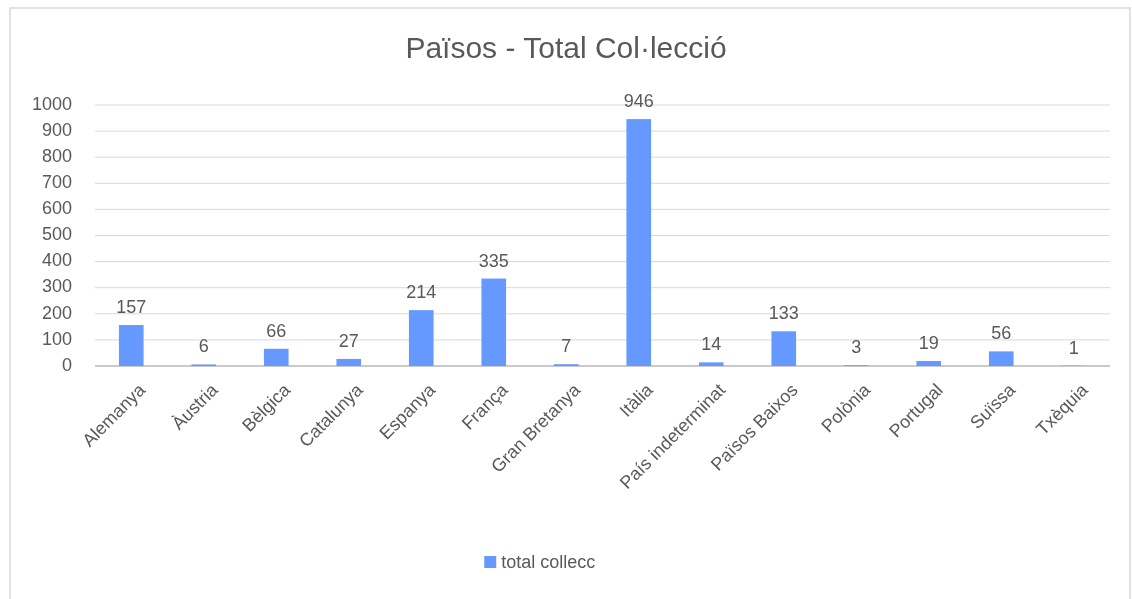  Describe the element at coordinates (203, 346) in the screenshot. I see `data-label: 6` at that location.